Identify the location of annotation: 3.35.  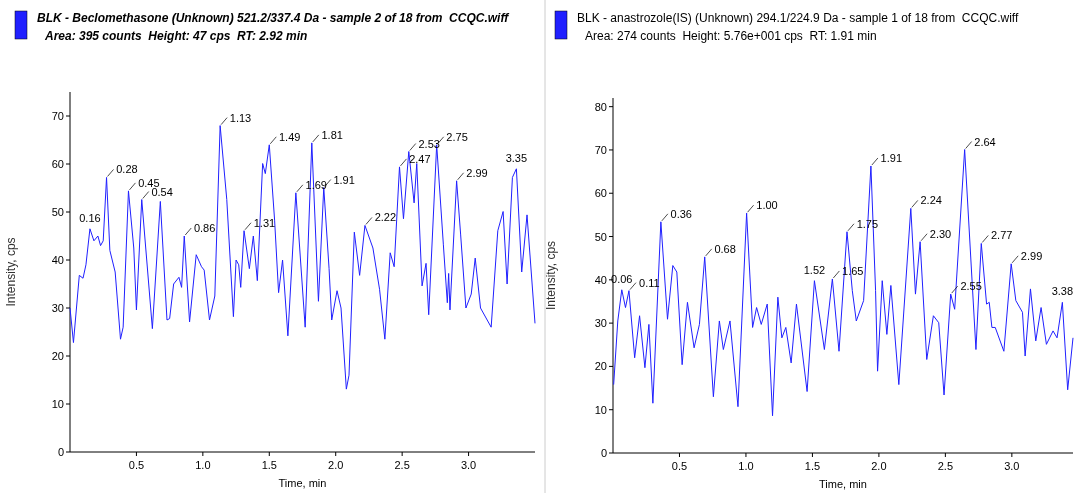
(516, 157).